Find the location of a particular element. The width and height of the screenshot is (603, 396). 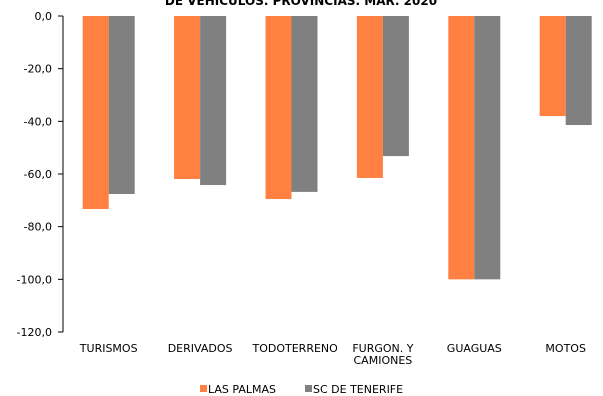

x-tick-label: TURISMOS is located at coordinates (108, 348).